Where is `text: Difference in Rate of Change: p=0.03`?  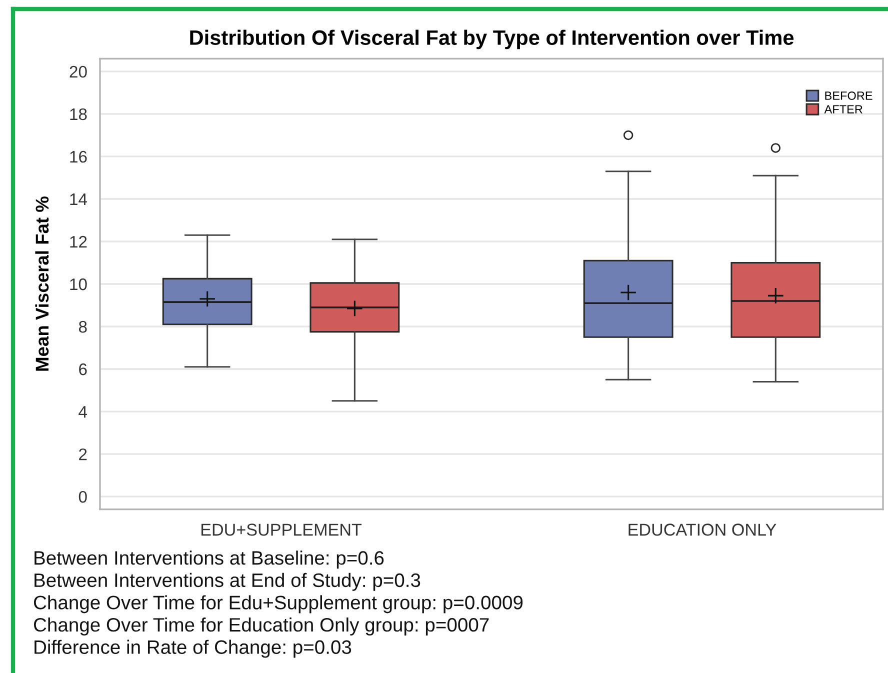
text: Difference in Rate of Change: p=0.03 is located at coordinates (193, 649).